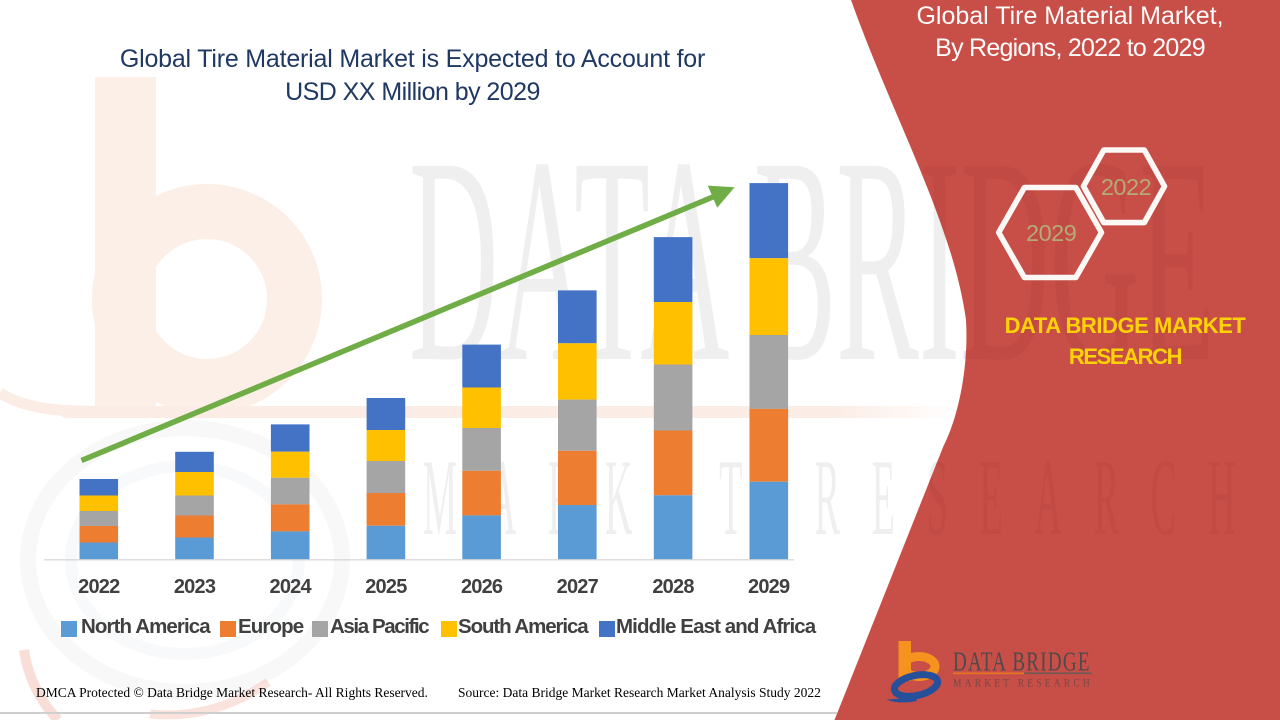  I want to click on svg-text: 2022, so click(1126, 187).